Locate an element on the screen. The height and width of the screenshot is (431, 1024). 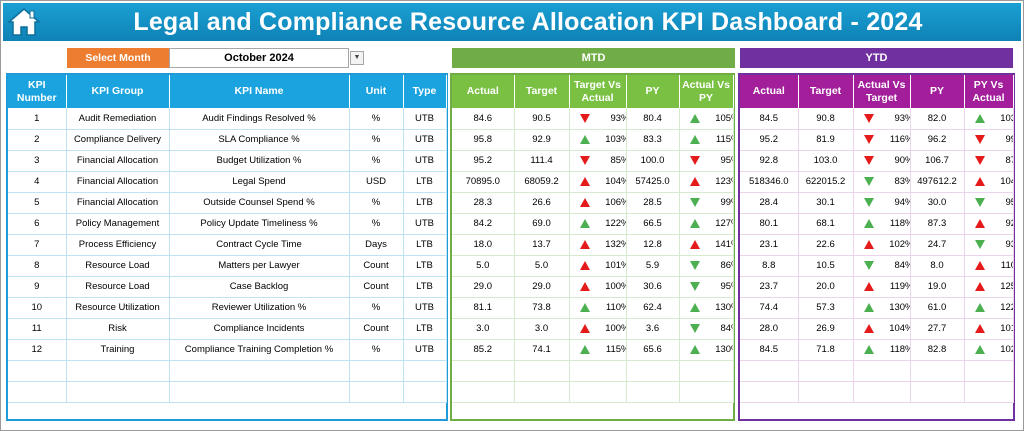
ytd-target: 103.0 is located at coordinates (826, 161).